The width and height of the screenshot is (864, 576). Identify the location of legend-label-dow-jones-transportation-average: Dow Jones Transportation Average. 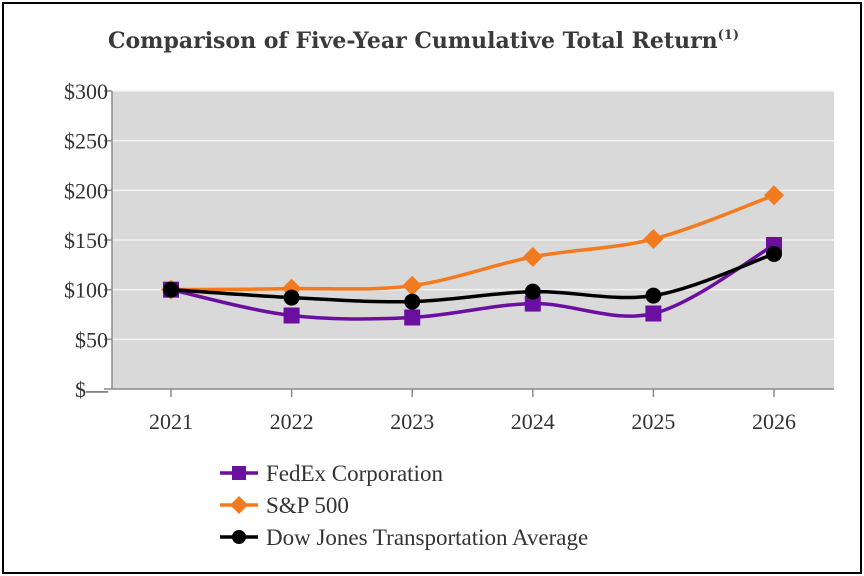
(427, 537).